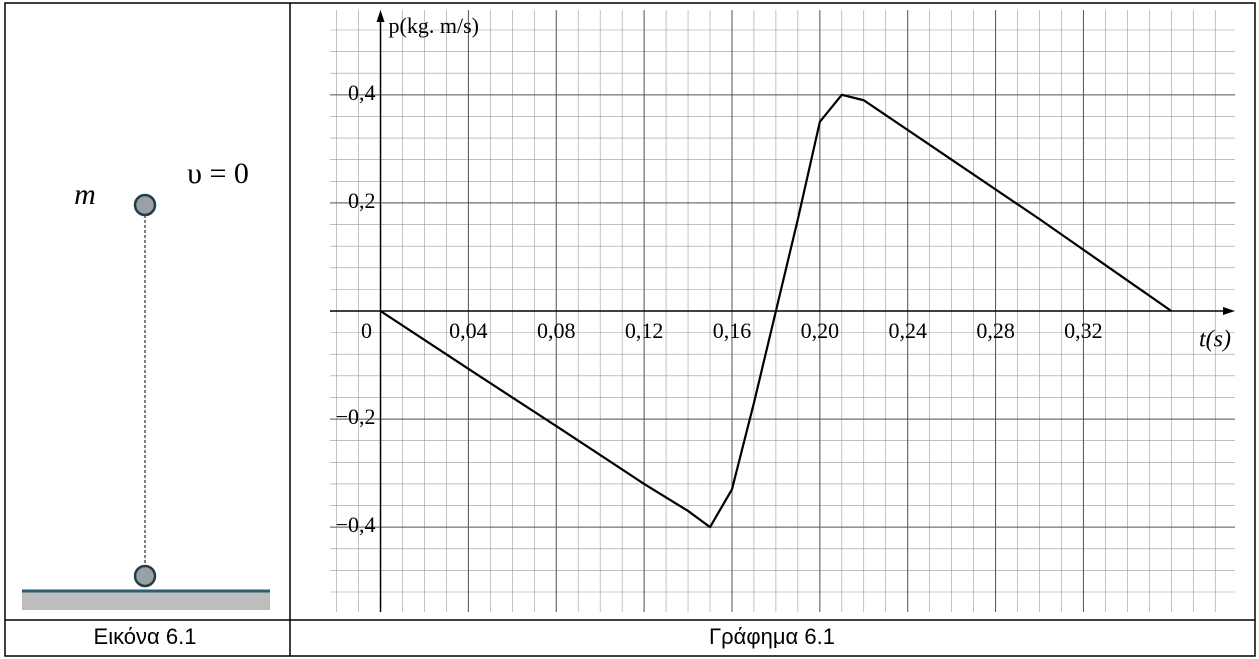 This screenshot has height=659, width=1259. Describe the element at coordinates (356, 416) in the screenshot. I see `y-tick-label: −0,2` at that location.